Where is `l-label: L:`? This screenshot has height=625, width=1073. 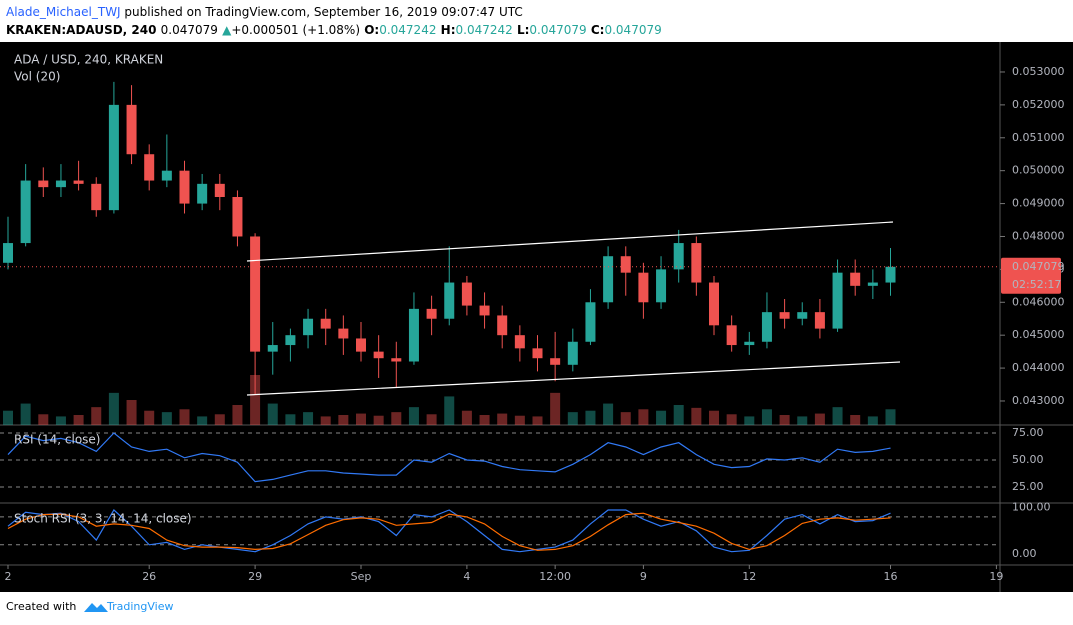 l-label: L: is located at coordinates (523, 30).